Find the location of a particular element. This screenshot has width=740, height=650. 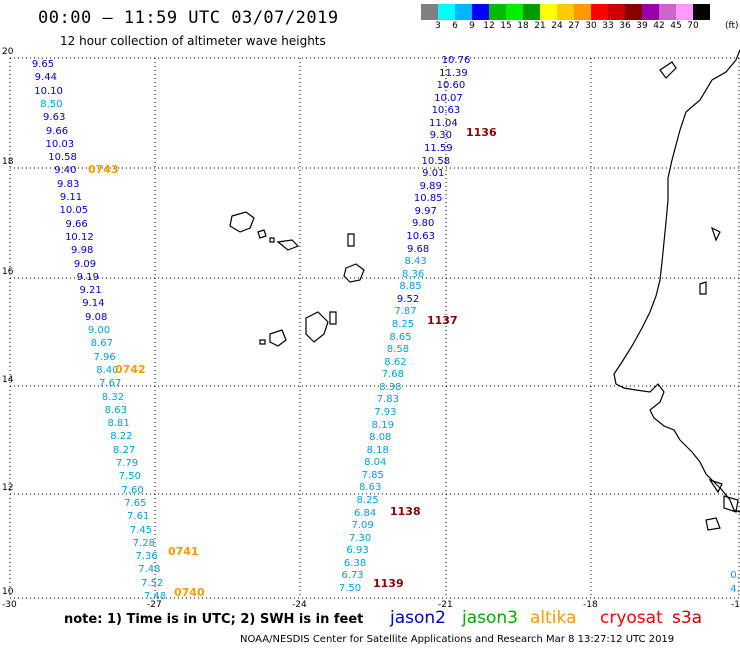

map-title: 00:00 – 11:59 UTC 03/07/2019 is located at coordinates (188, 18).